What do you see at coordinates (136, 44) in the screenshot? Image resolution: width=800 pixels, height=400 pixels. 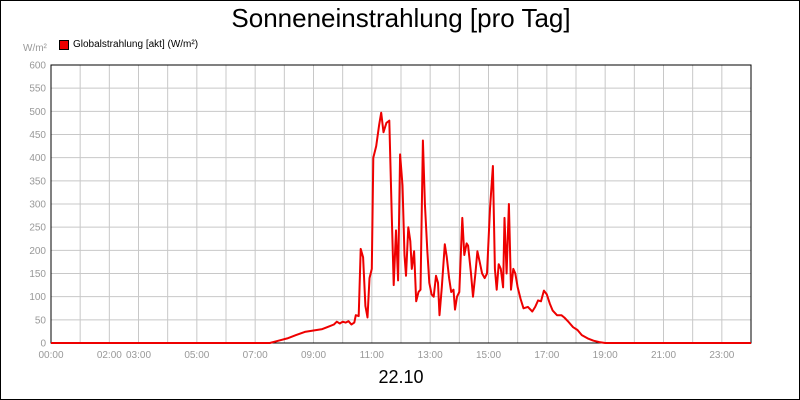 I see `legend-label: Globalstrahlung [akt] (W/m²)` at bounding box center [136, 44].